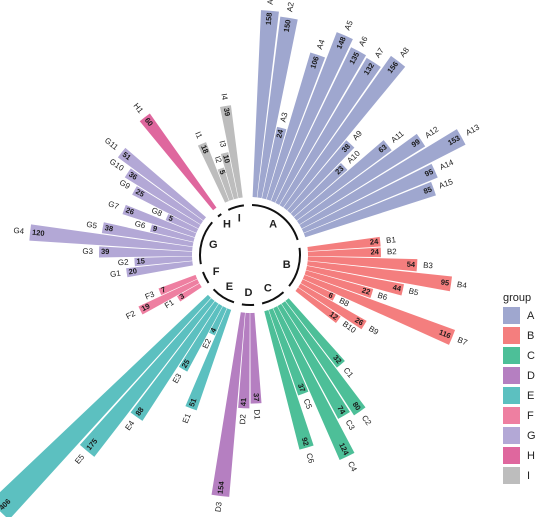 The image size is (550, 517). What do you see at coordinates (357, 406) in the screenshot?
I see `value-label: 80` at bounding box center [357, 406].